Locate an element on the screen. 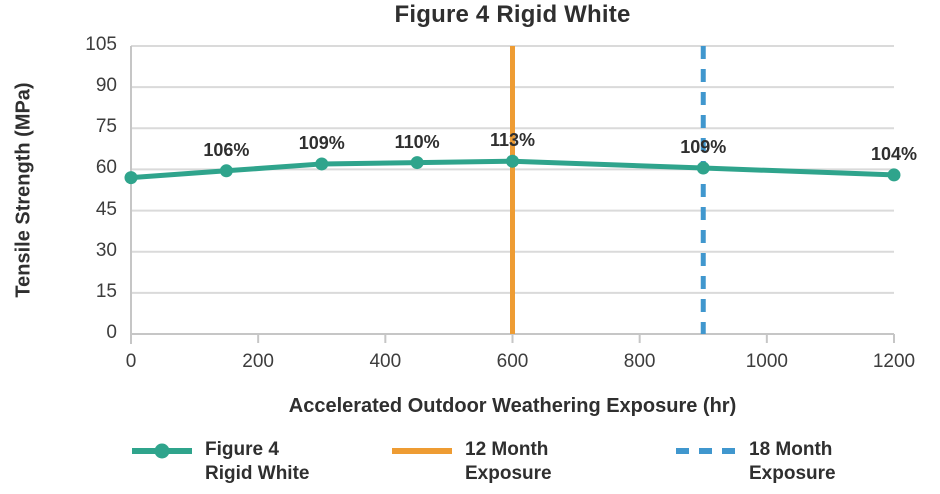  point-percent-label: 104% is located at coordinates (894, 153).